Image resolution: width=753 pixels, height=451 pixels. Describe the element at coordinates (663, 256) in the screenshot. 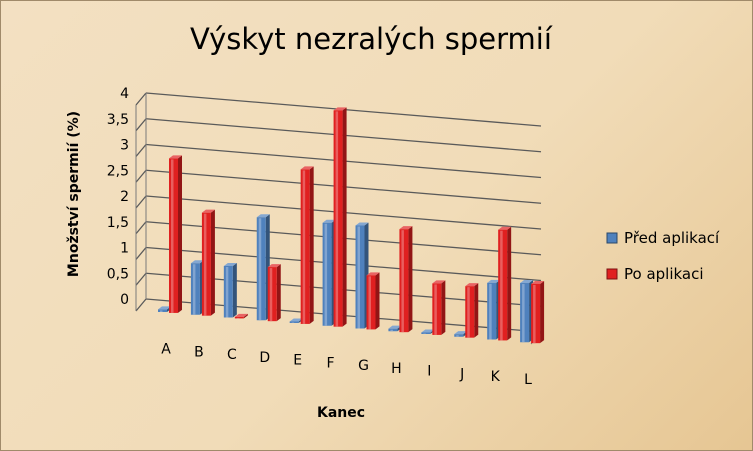

I see `legend: Před aplikací Po aplikaci` at that location.